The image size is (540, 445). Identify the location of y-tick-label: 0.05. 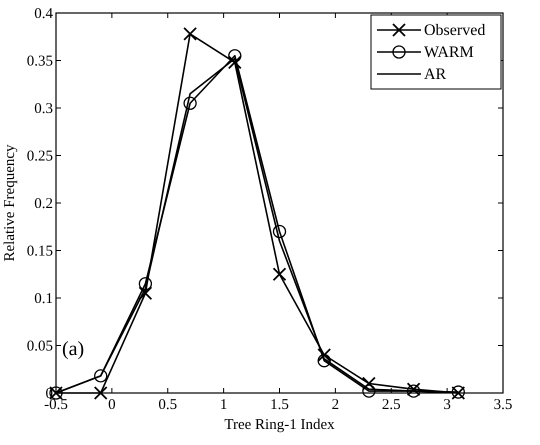
(39, 346).